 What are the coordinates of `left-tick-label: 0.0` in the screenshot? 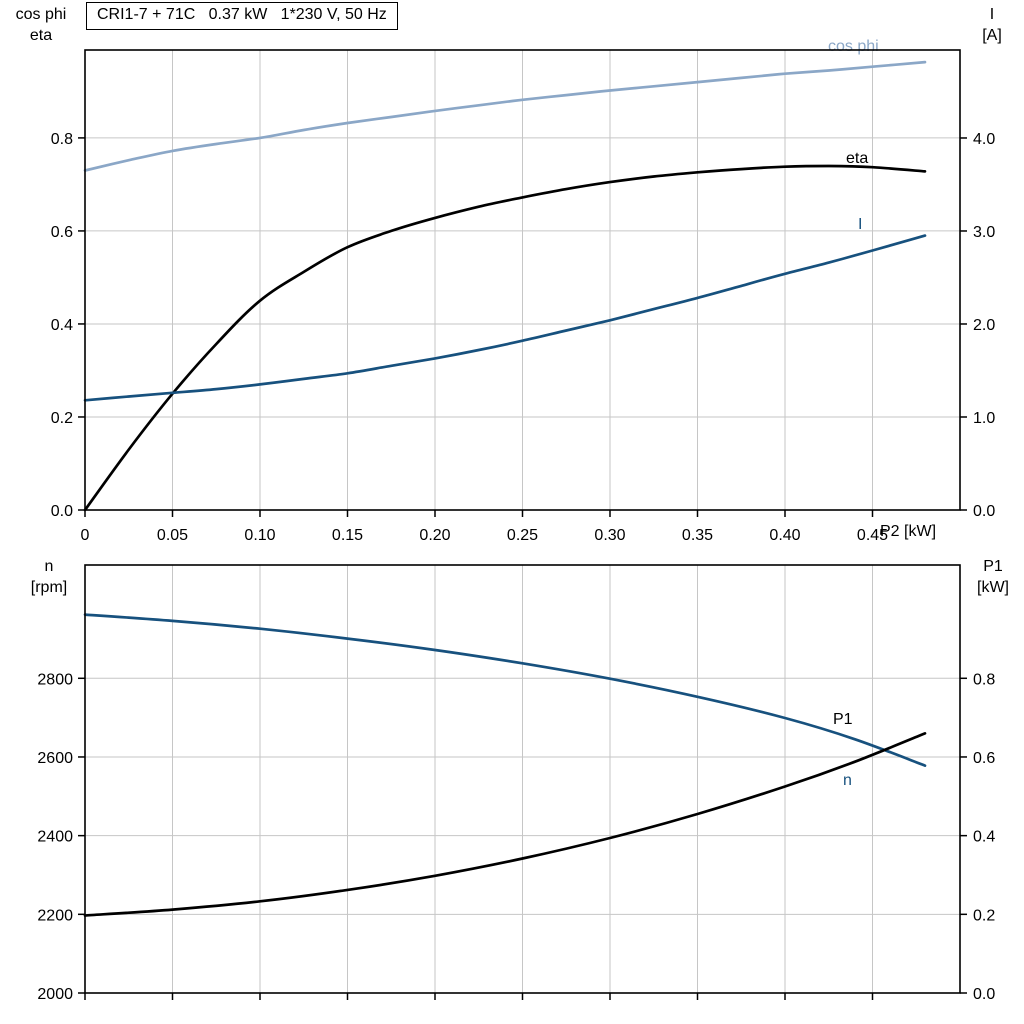 It's located at (62, 511).